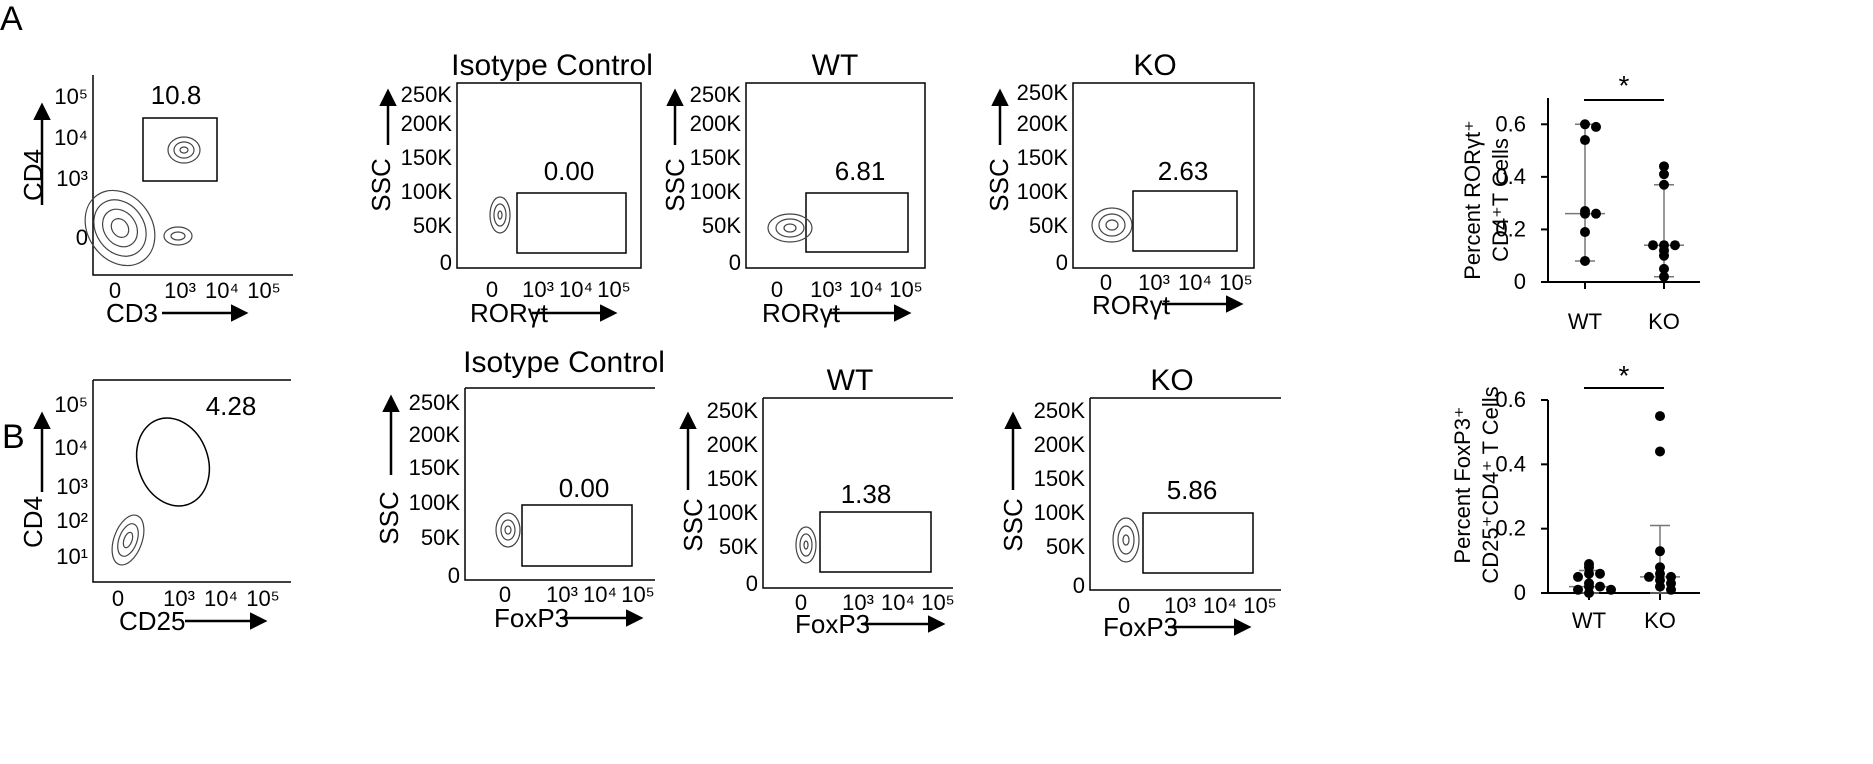 The width and height of the screenshot is (1873, 764). I want to click on panel-label-a: A, so click(11, 19).